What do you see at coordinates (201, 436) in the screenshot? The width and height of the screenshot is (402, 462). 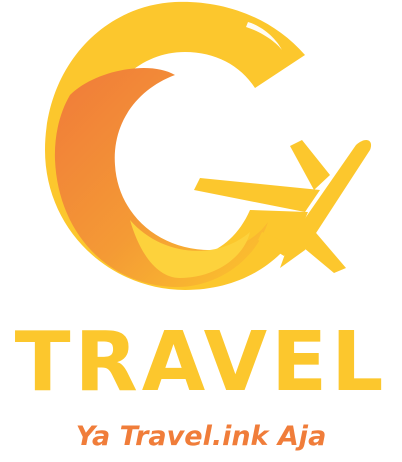 I see `tagline: Ya Travel.ink Aja` at bounding box center [201, 436].